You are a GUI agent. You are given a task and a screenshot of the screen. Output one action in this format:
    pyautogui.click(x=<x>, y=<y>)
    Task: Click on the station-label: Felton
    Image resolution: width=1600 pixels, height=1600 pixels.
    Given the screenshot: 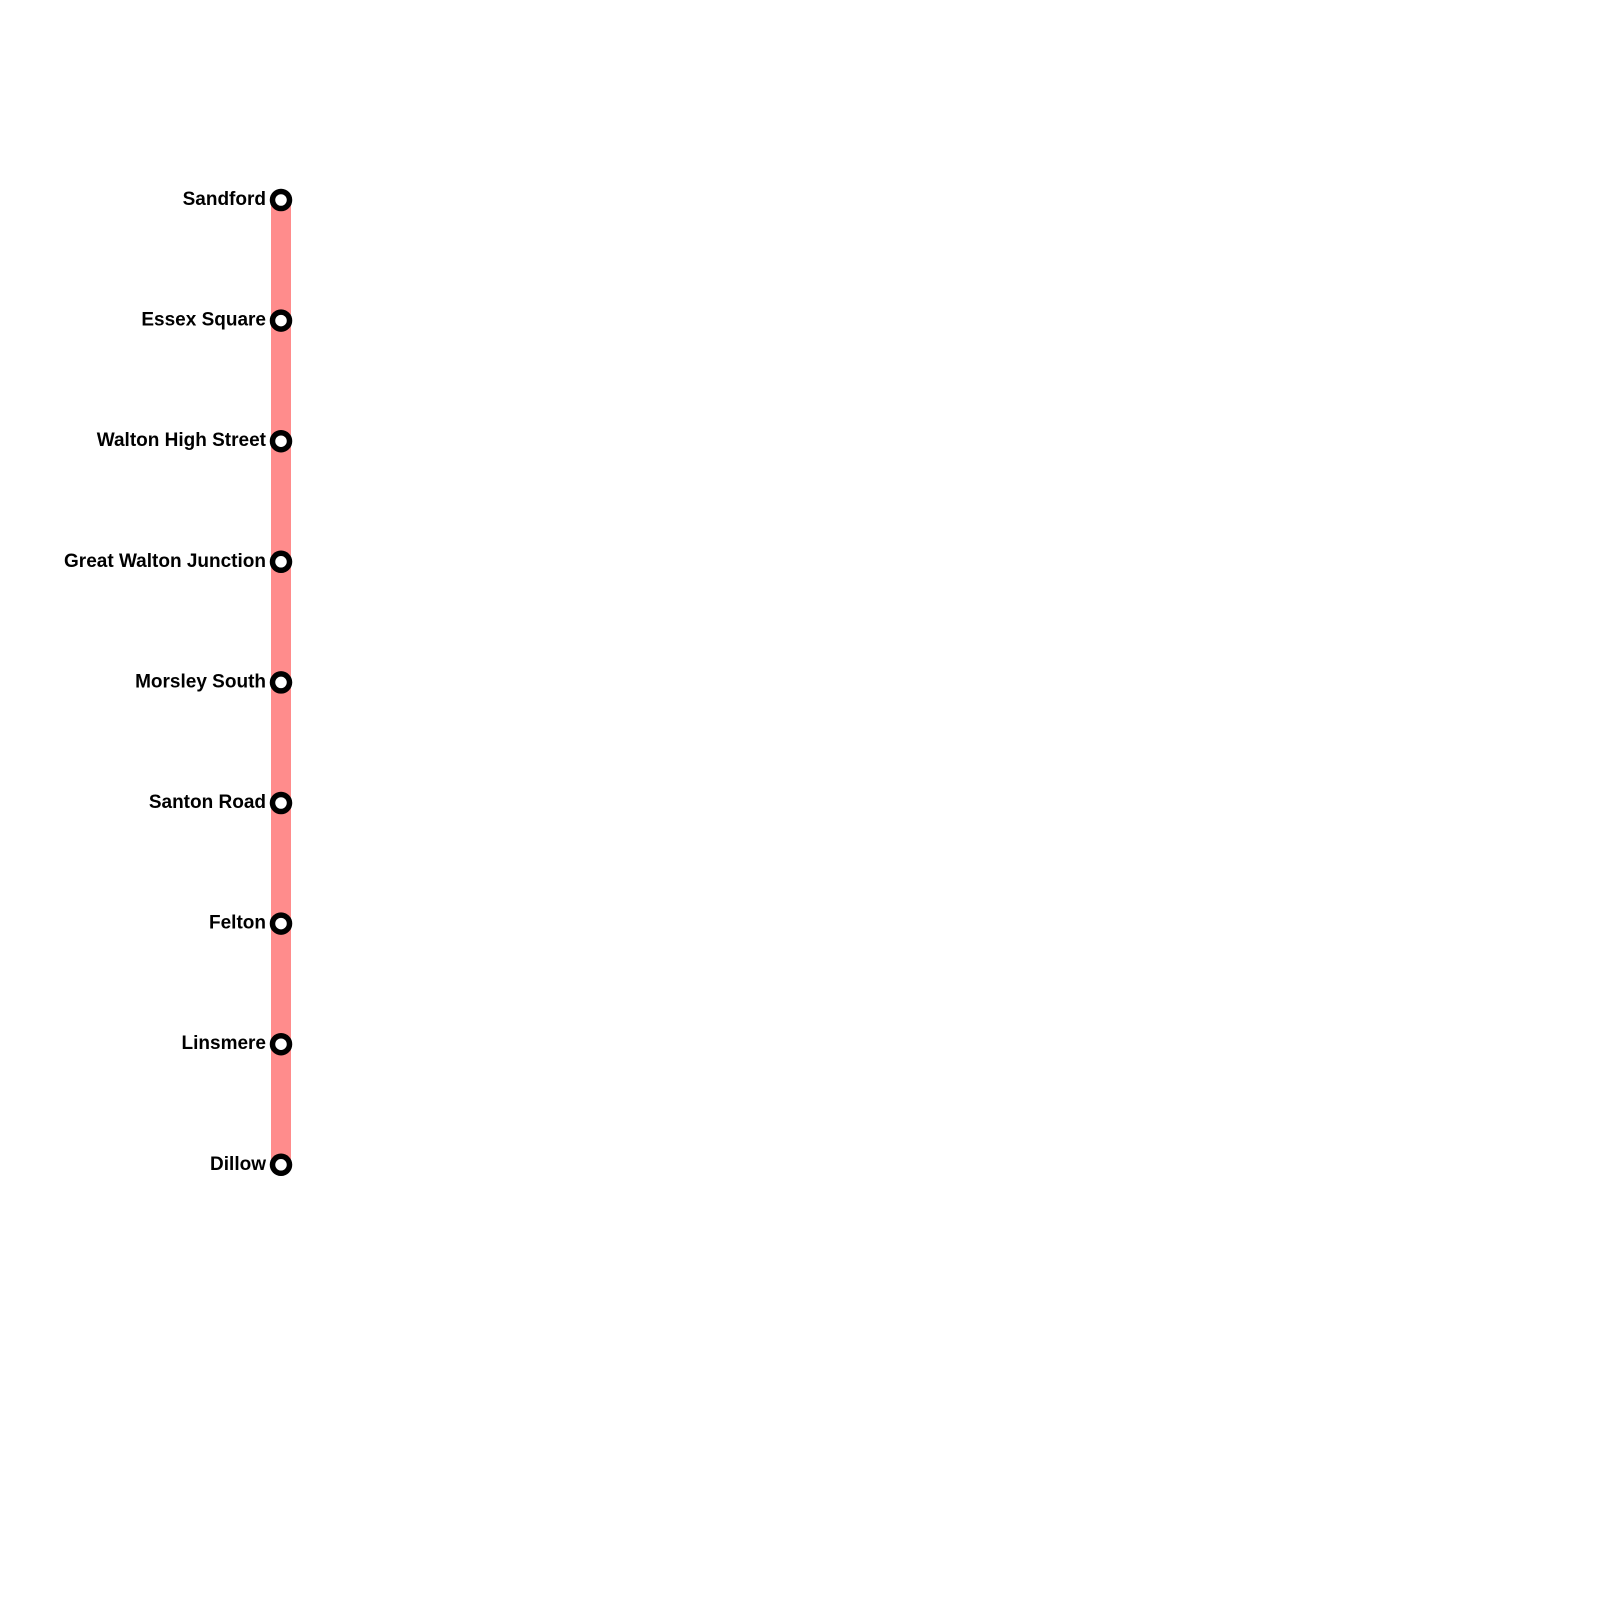 What is the action you would take?
    pyautogui.click(x=237, y=923)
    